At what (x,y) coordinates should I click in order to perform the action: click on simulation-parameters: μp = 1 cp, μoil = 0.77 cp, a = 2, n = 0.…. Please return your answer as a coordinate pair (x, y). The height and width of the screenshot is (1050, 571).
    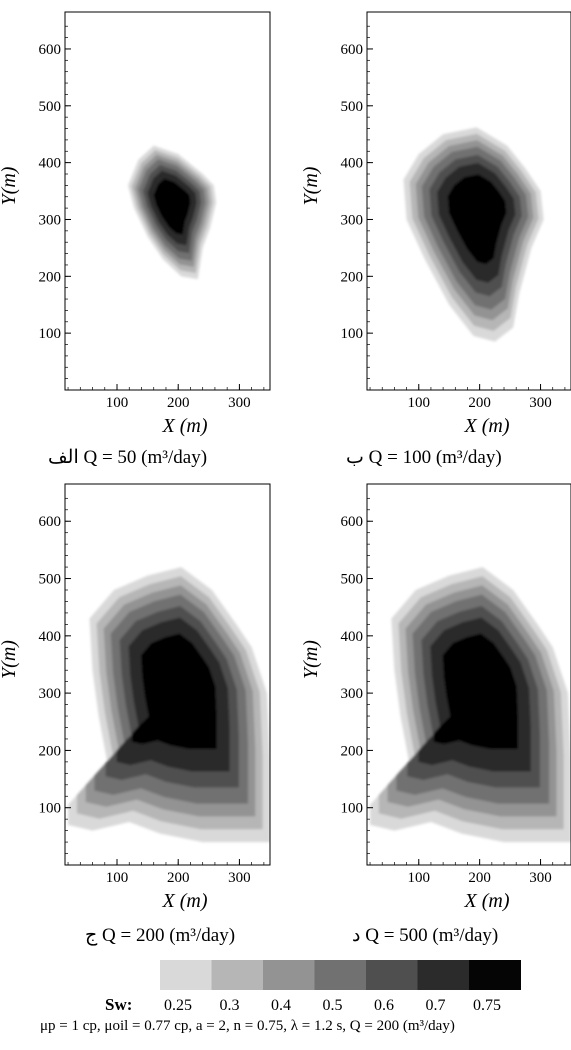
    Looking at the image, I should click on (247, 1026).